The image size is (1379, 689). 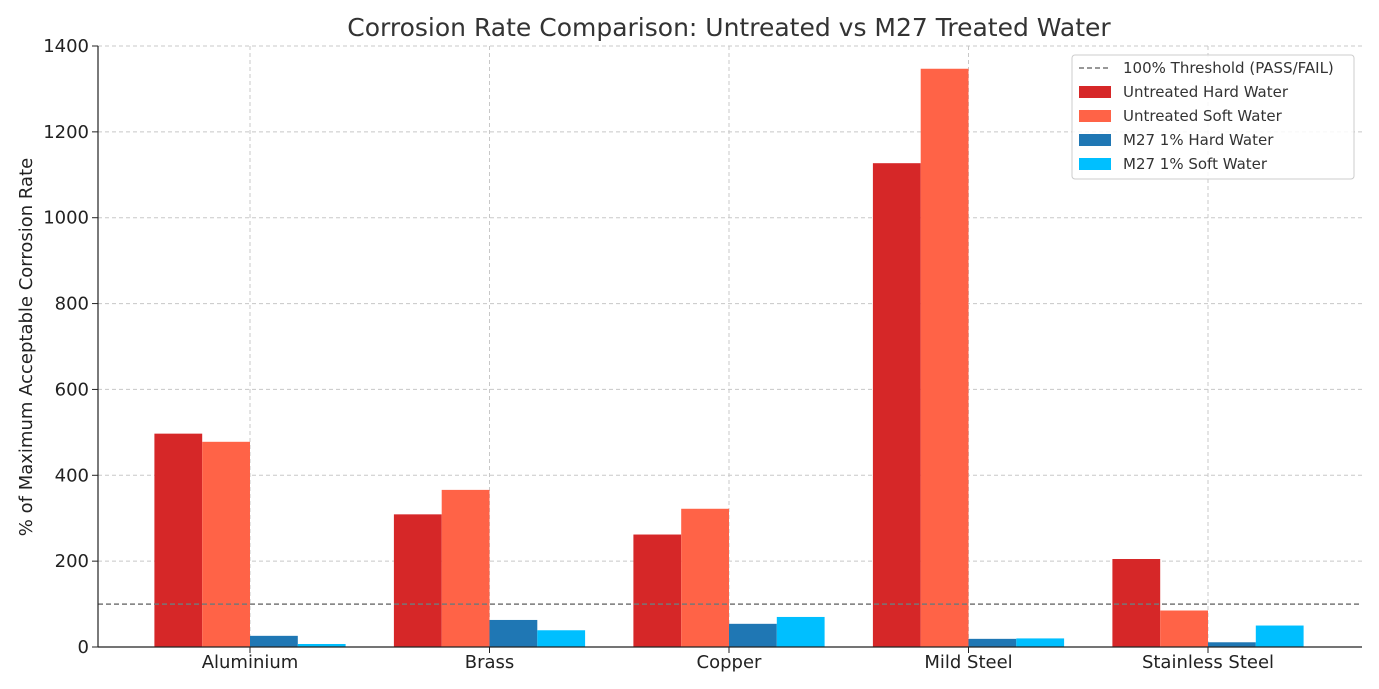 What do you see at coordinates (730, 662) in the screenshot?
I see `x-tick-label: Copper` at bounding box center [730, 662].